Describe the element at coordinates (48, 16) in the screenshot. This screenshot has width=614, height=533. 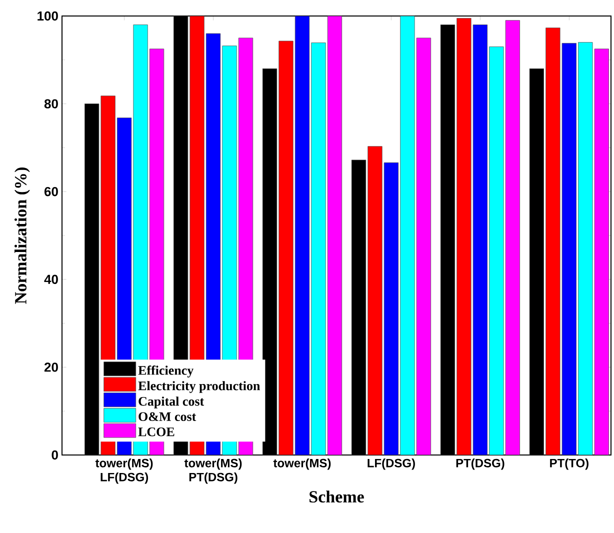
I see `y-tick-label: 100` at that location.